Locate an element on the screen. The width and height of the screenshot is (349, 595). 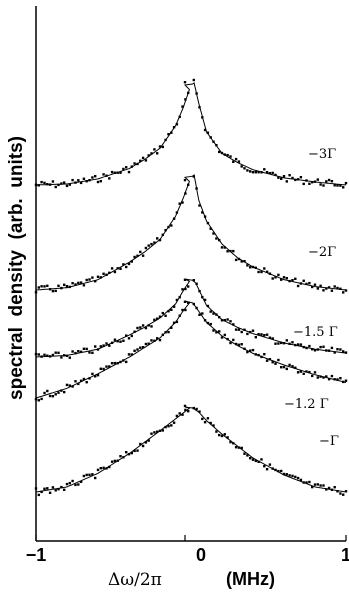
curve-label: −1.5 Γ is located at coordinates (315, 332).